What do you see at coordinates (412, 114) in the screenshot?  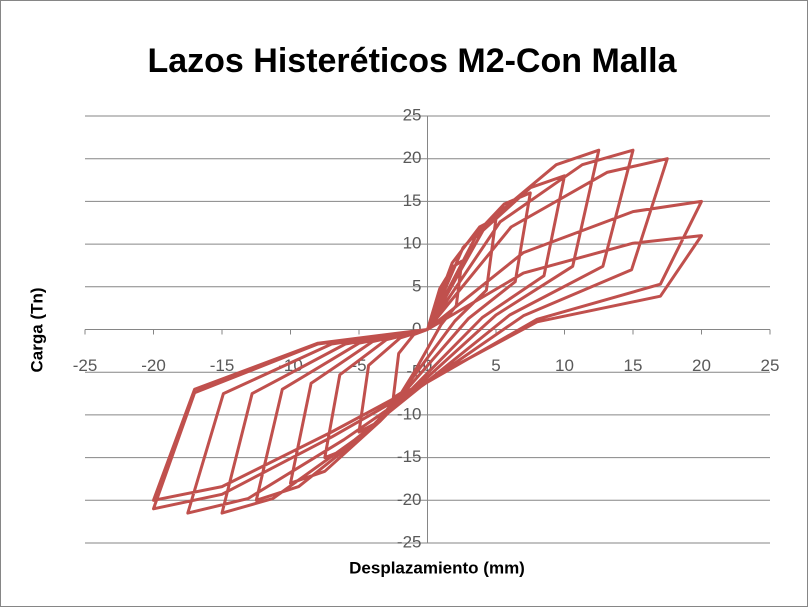 I see `y-tick-label: 25` at bounding box center [412, 114].